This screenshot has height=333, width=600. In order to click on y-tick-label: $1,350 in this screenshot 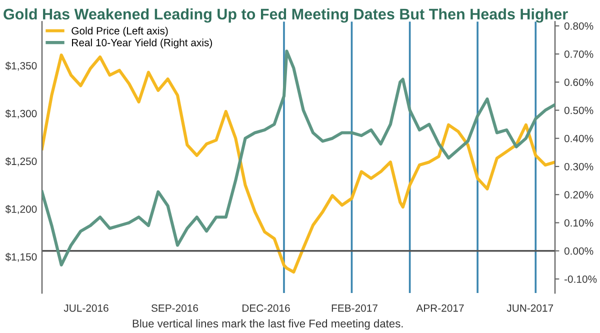, I will do `click(21, 66)`.